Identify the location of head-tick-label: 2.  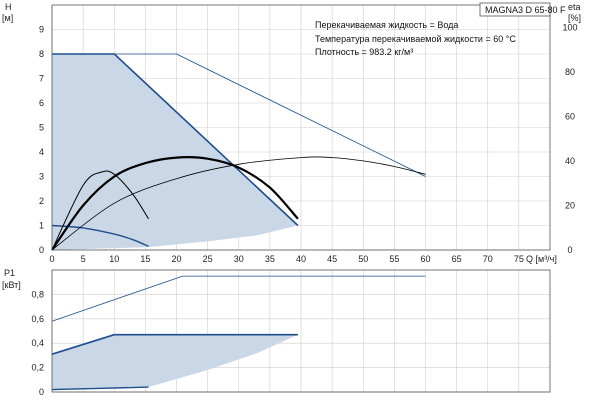
(41, 201).